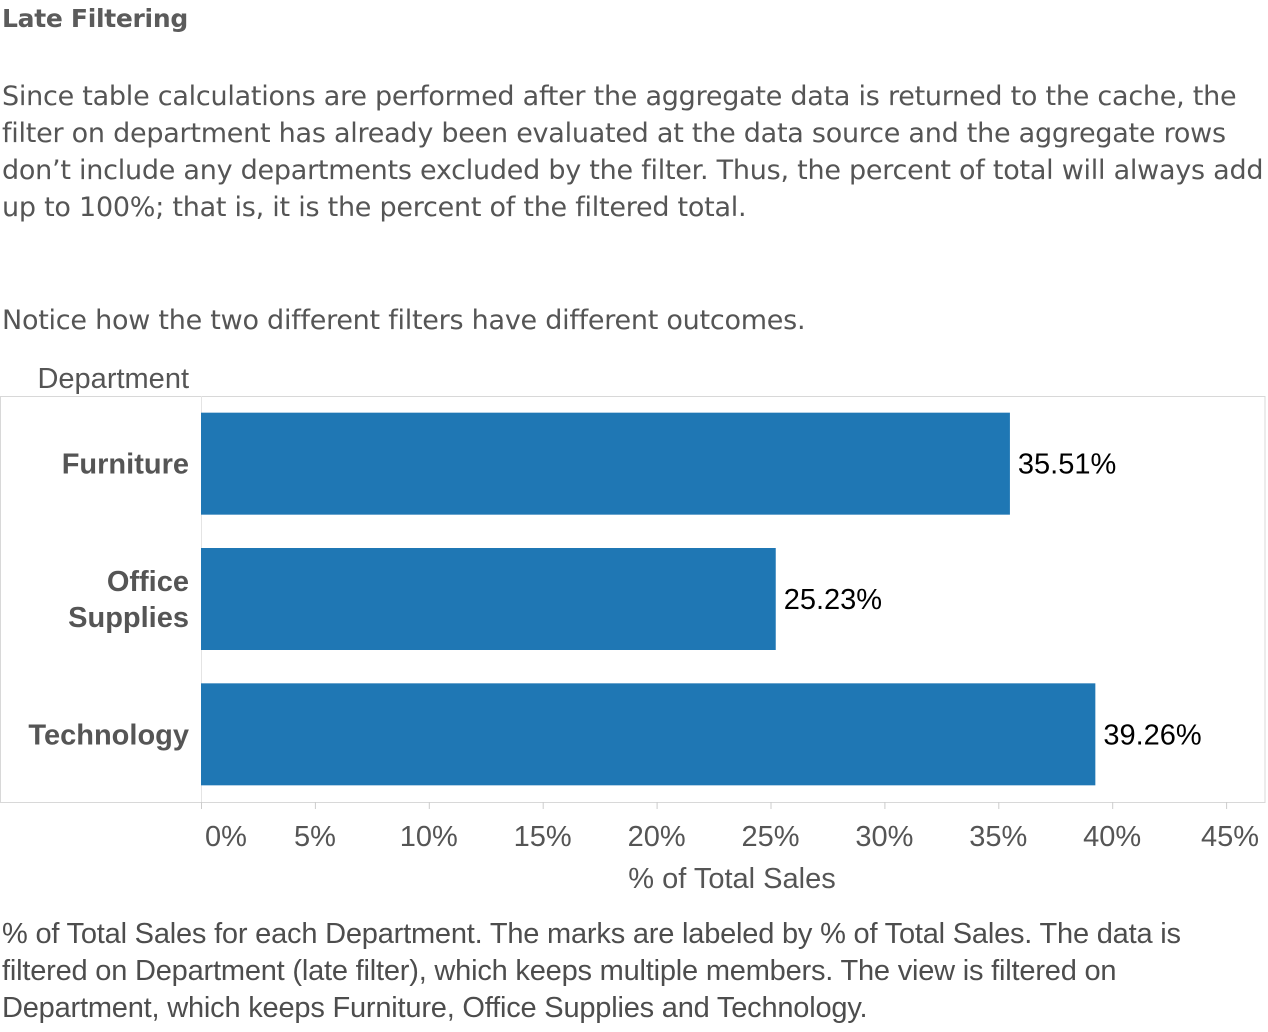  What do you see at coordinates (113, 379) in the screenshot?
I see `row-header-label: Department` at bounding box center [113, 379].